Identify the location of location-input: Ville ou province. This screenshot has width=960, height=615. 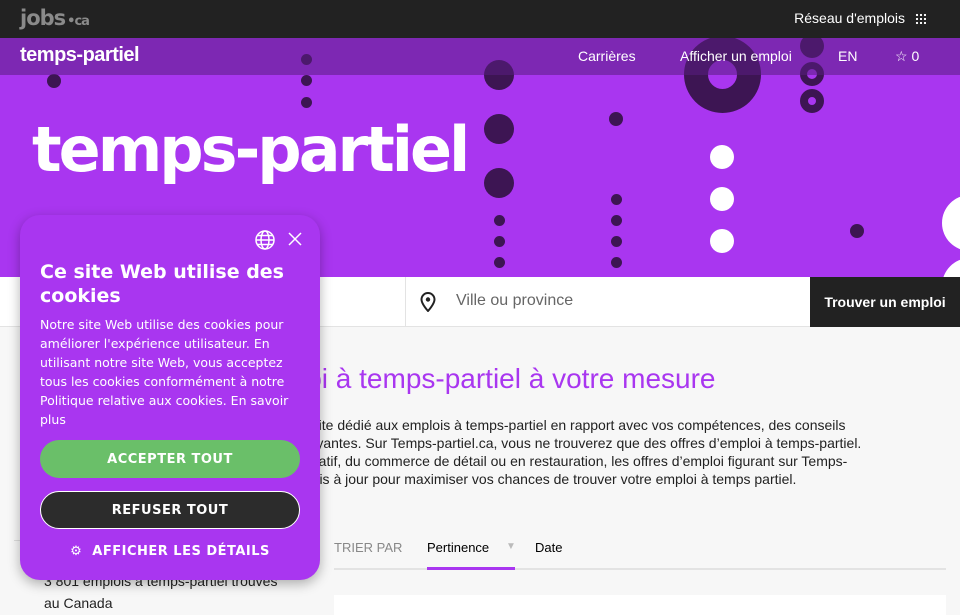
(607, 302).